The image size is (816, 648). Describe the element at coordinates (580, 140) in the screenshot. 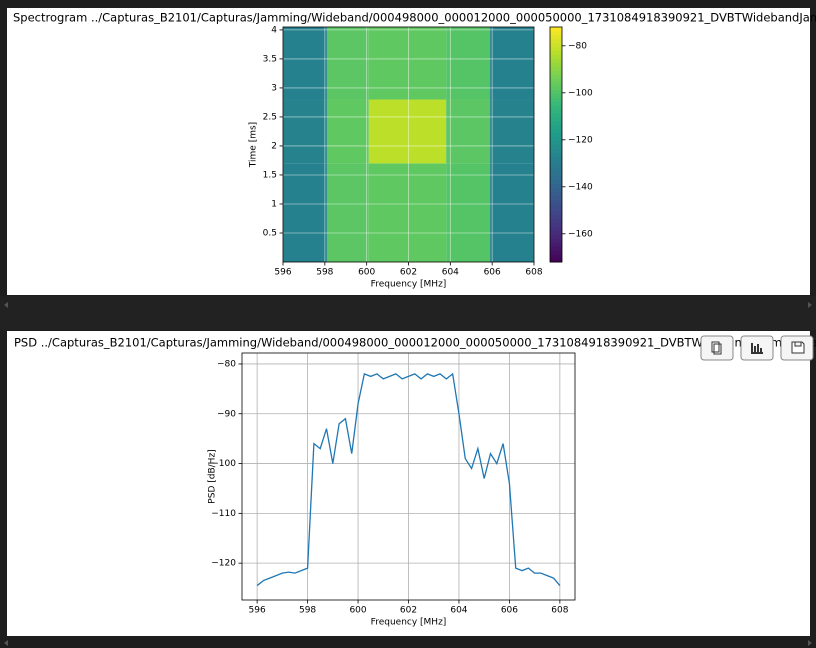

I see `colorbar-tick-label: −120` at that location.